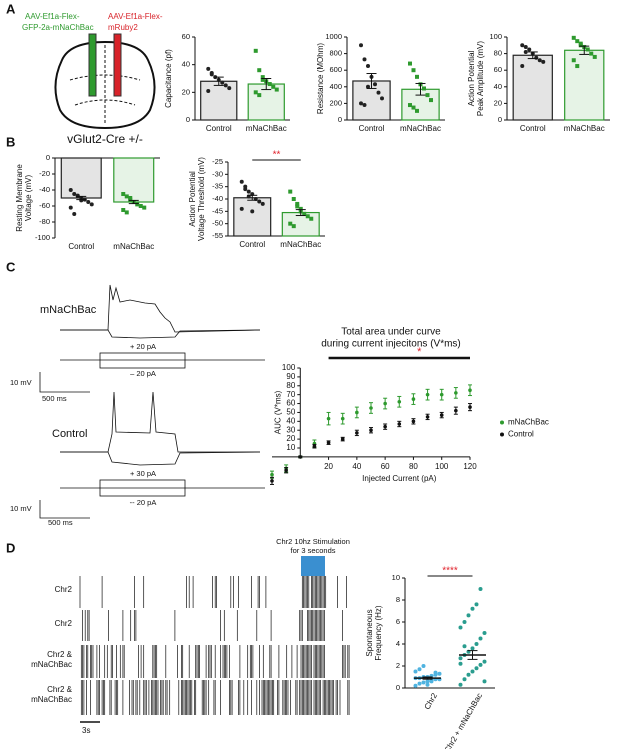 The width and height of the screenshot is (617, 749). I want to click on x-axis-label: Injected Current (pA), so click(399, 478).